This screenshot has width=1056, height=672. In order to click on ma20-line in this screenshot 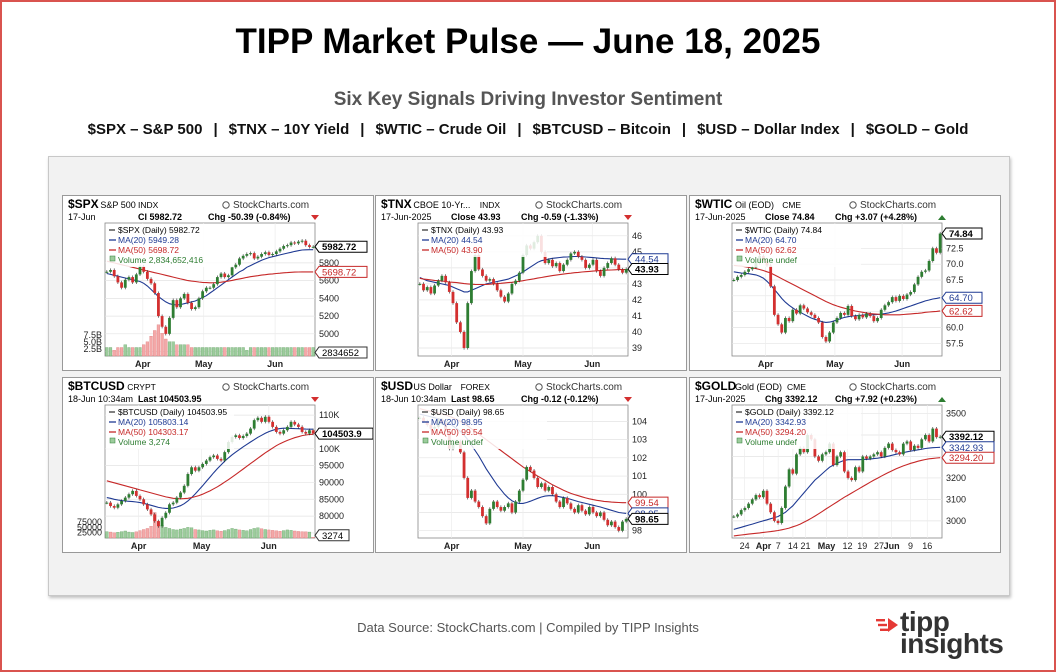, I will do `click(210, 277)`.